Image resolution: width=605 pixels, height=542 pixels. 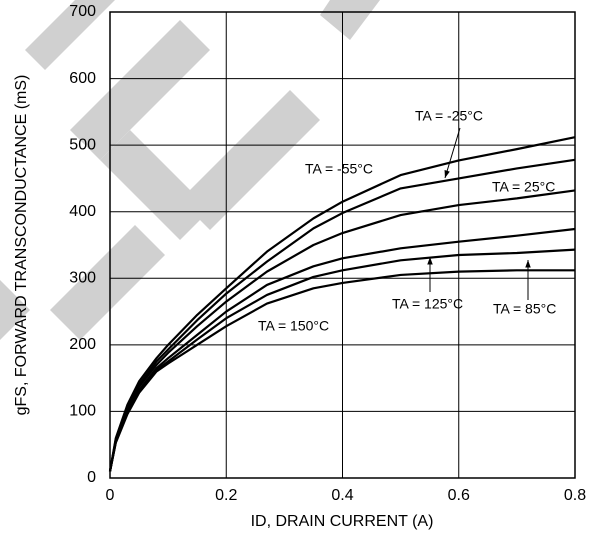 What do you see at coordinates (82, 411) in the screenshot?
I see `y-tick-label: 100` at bounding box center [82, 411].